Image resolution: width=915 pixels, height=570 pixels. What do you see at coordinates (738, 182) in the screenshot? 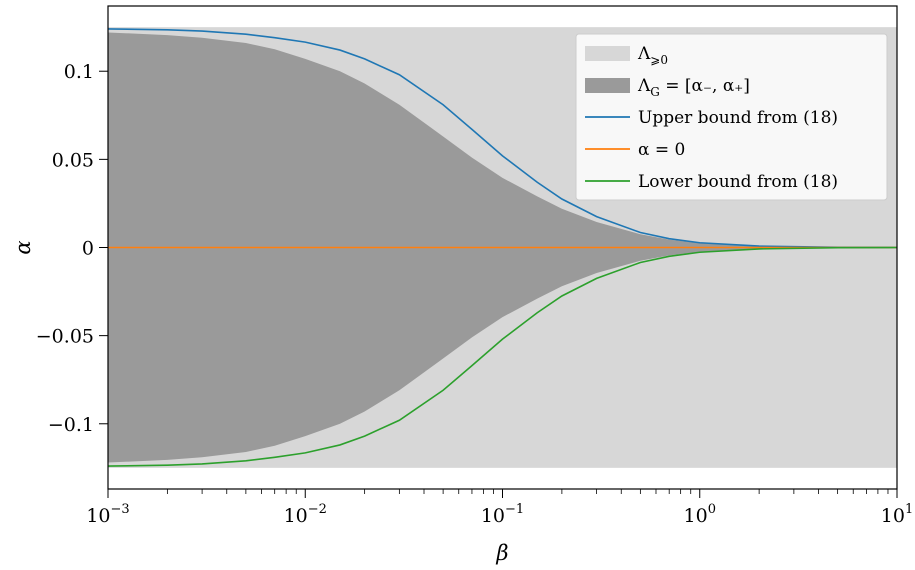
I see `legend-label: Lower bound from (18)` at bounding box center [738, 182].